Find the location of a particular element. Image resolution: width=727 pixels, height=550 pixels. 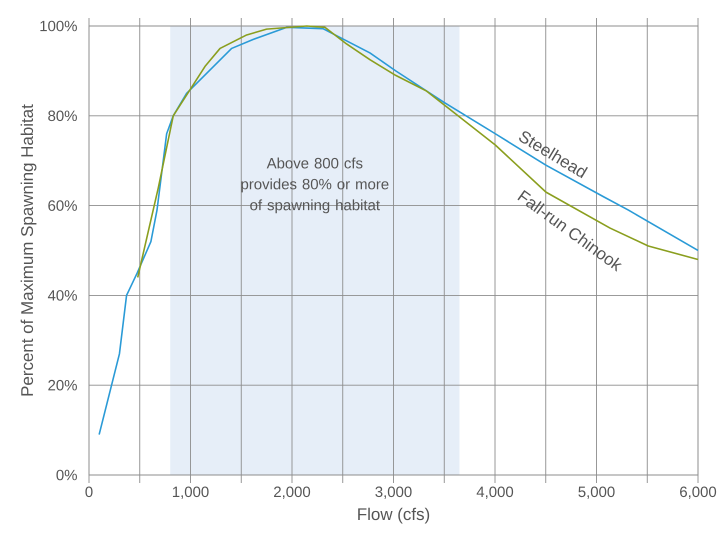

x-tick-label: 0 is located at coordinates (89, 492).